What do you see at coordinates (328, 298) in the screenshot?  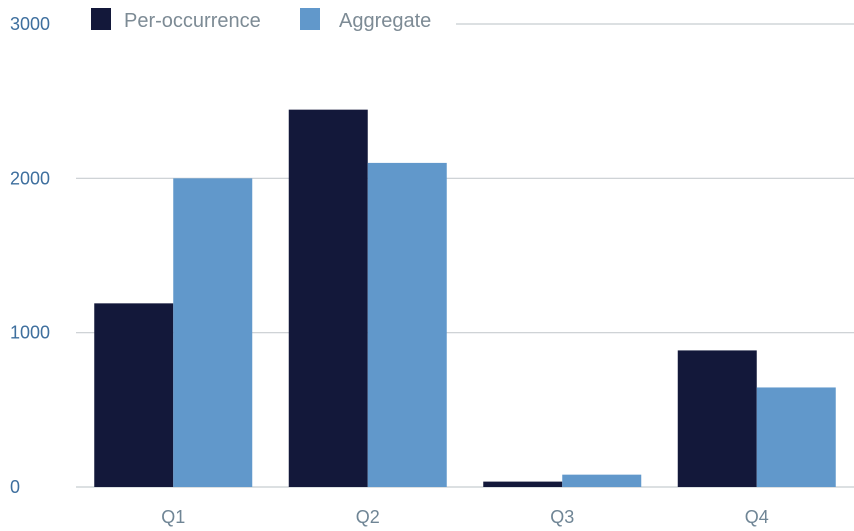 I see `bar-q2-per-occurrence` at bounding box center [328, 298].